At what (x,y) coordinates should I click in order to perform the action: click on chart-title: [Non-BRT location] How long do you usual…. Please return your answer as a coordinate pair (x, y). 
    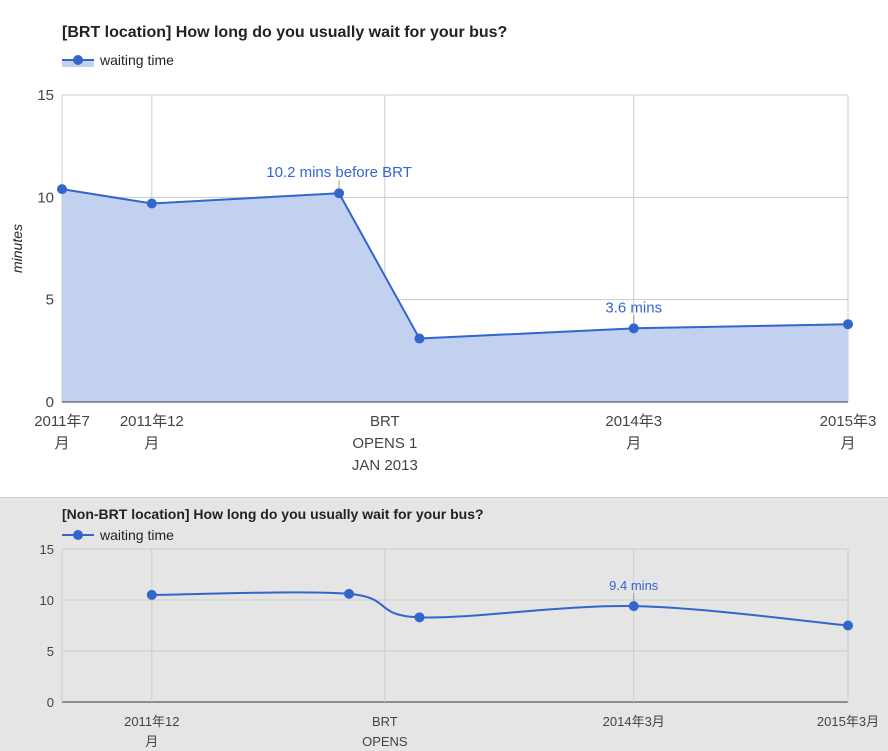
    Looking at the image, I should click on (273, 514).